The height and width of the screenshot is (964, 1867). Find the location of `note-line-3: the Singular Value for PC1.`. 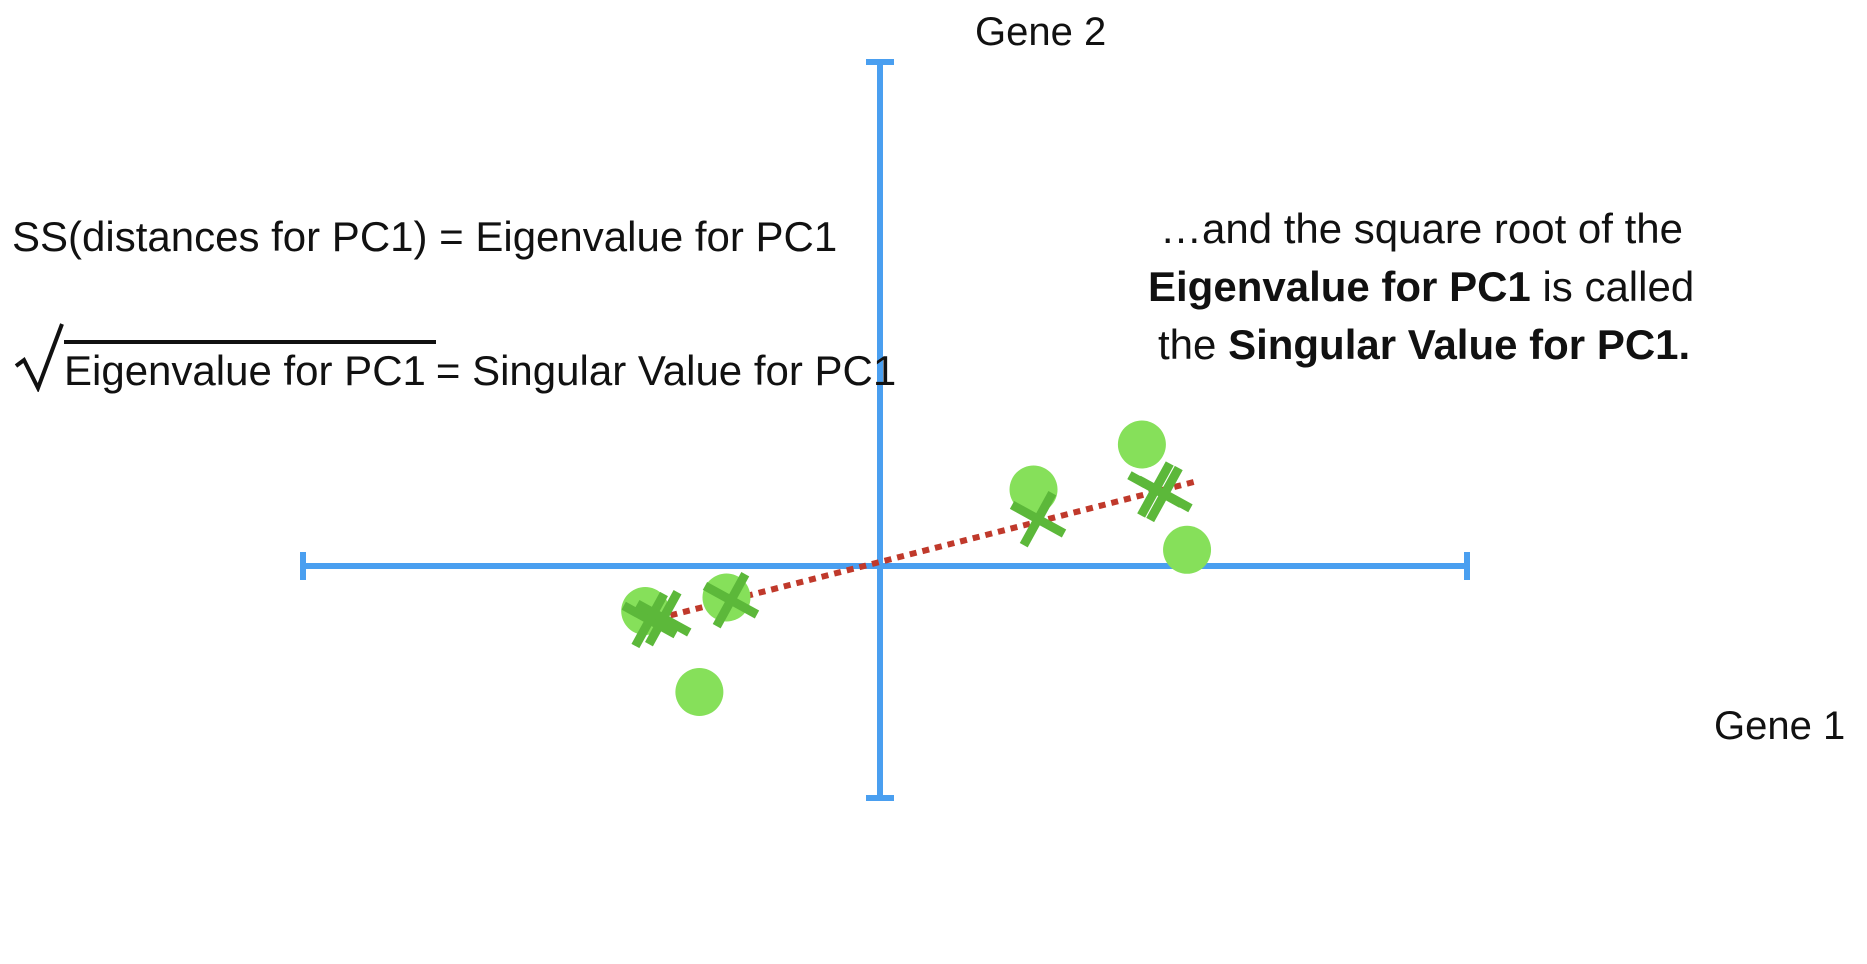

note-line-3: the Singular Value for PC1. is located at coordinates (1490, 345).